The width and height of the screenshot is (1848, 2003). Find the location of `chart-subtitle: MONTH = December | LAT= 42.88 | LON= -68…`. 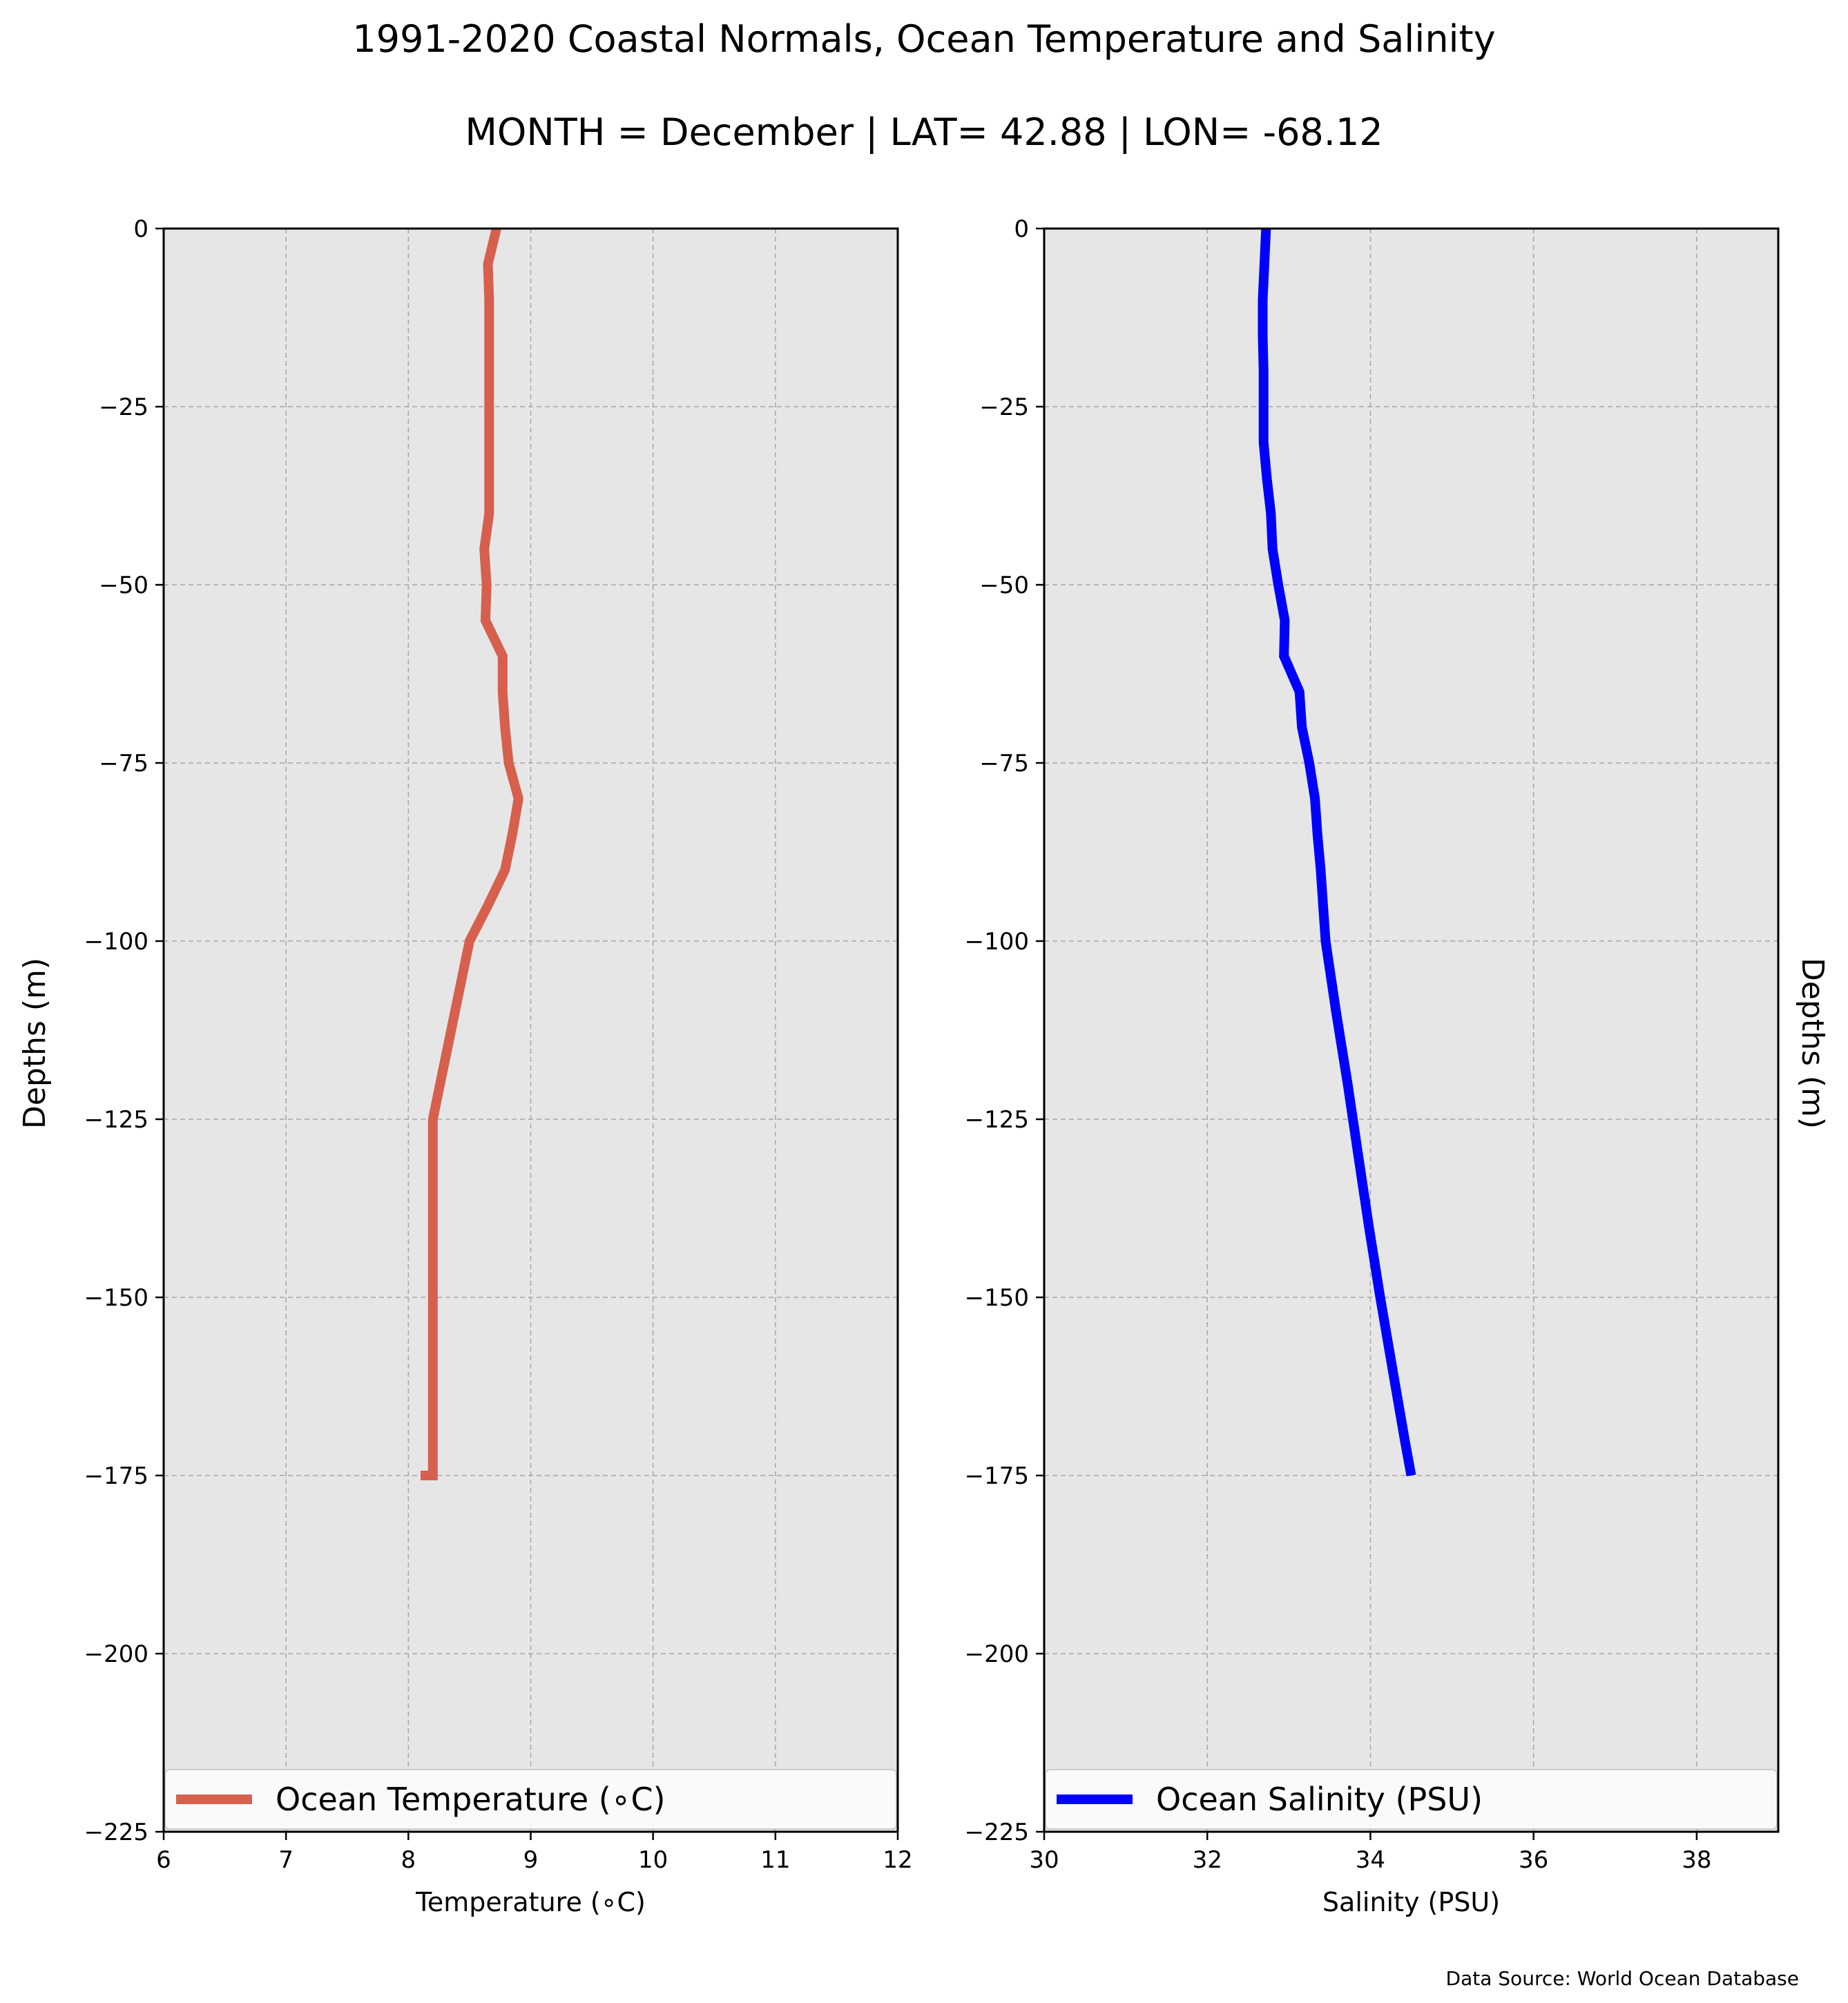

chart-subtitle: MONTH = December | LAT= 42.88 | LON= -68… is located at coordinates (924, 132).